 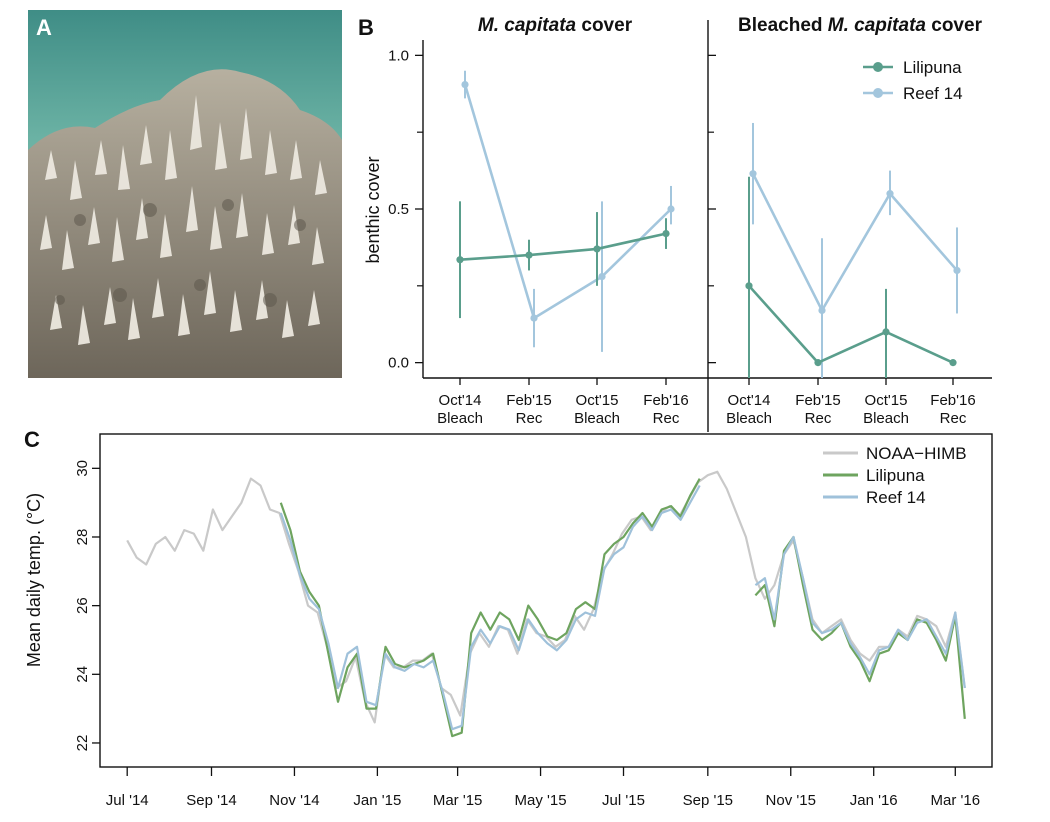 I want to click on b-left-plot, so click(x=565, y=211).